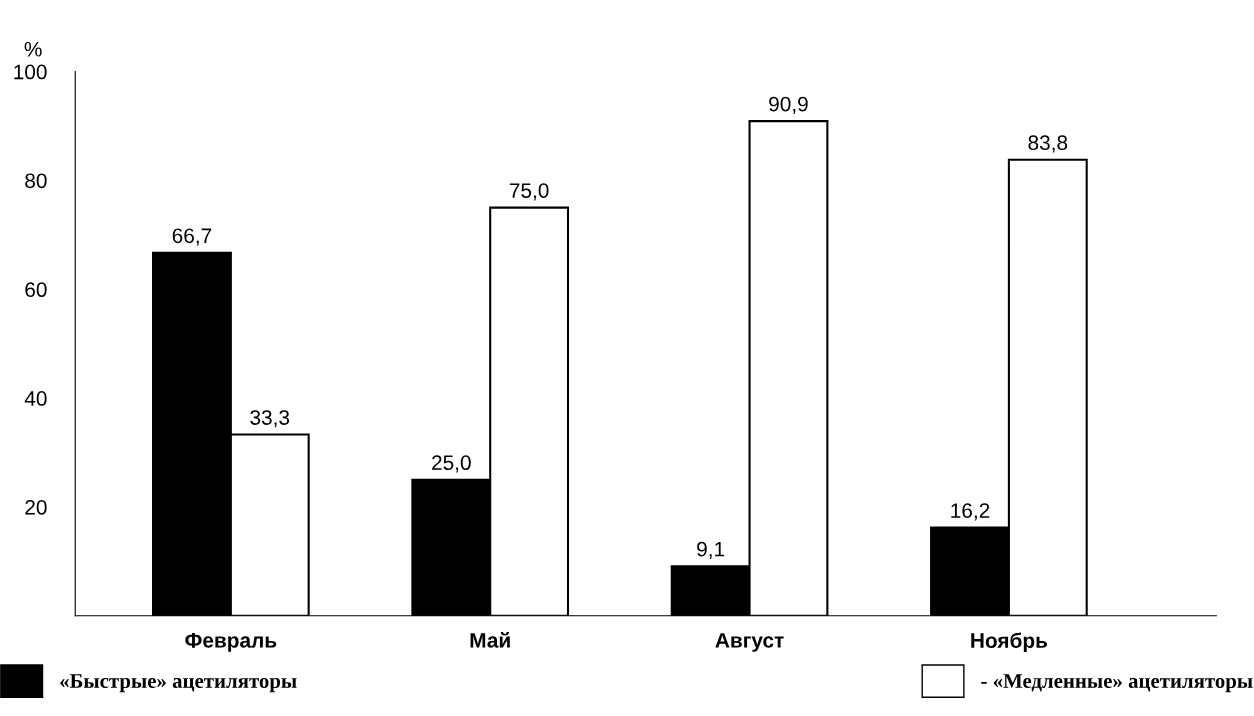 The height and width of the screenshot is (716, 1254). Describe the element at coordinates (711, 550) in the screenshot. I see `data-label: 9,1` at that location.